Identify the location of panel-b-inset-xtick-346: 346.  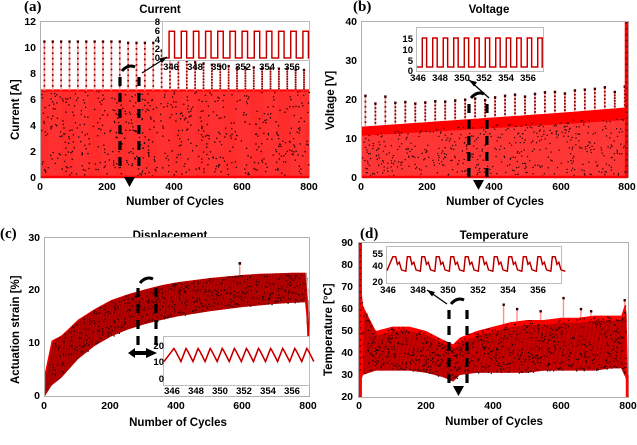
(418, 78).